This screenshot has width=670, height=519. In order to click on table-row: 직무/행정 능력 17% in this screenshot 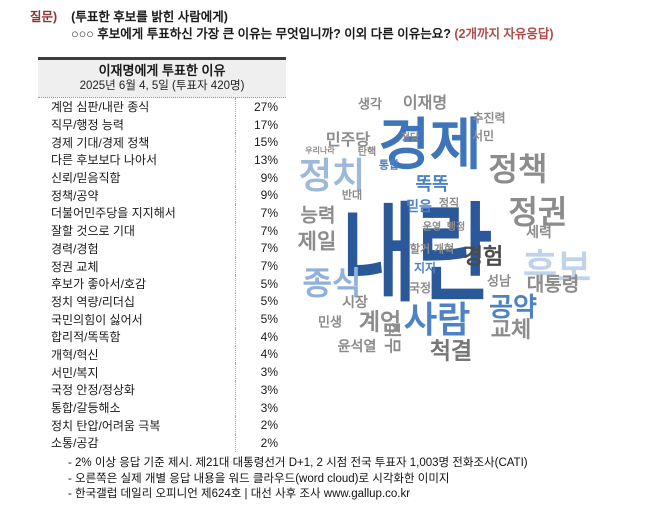, I will do `click(162, 124)`.